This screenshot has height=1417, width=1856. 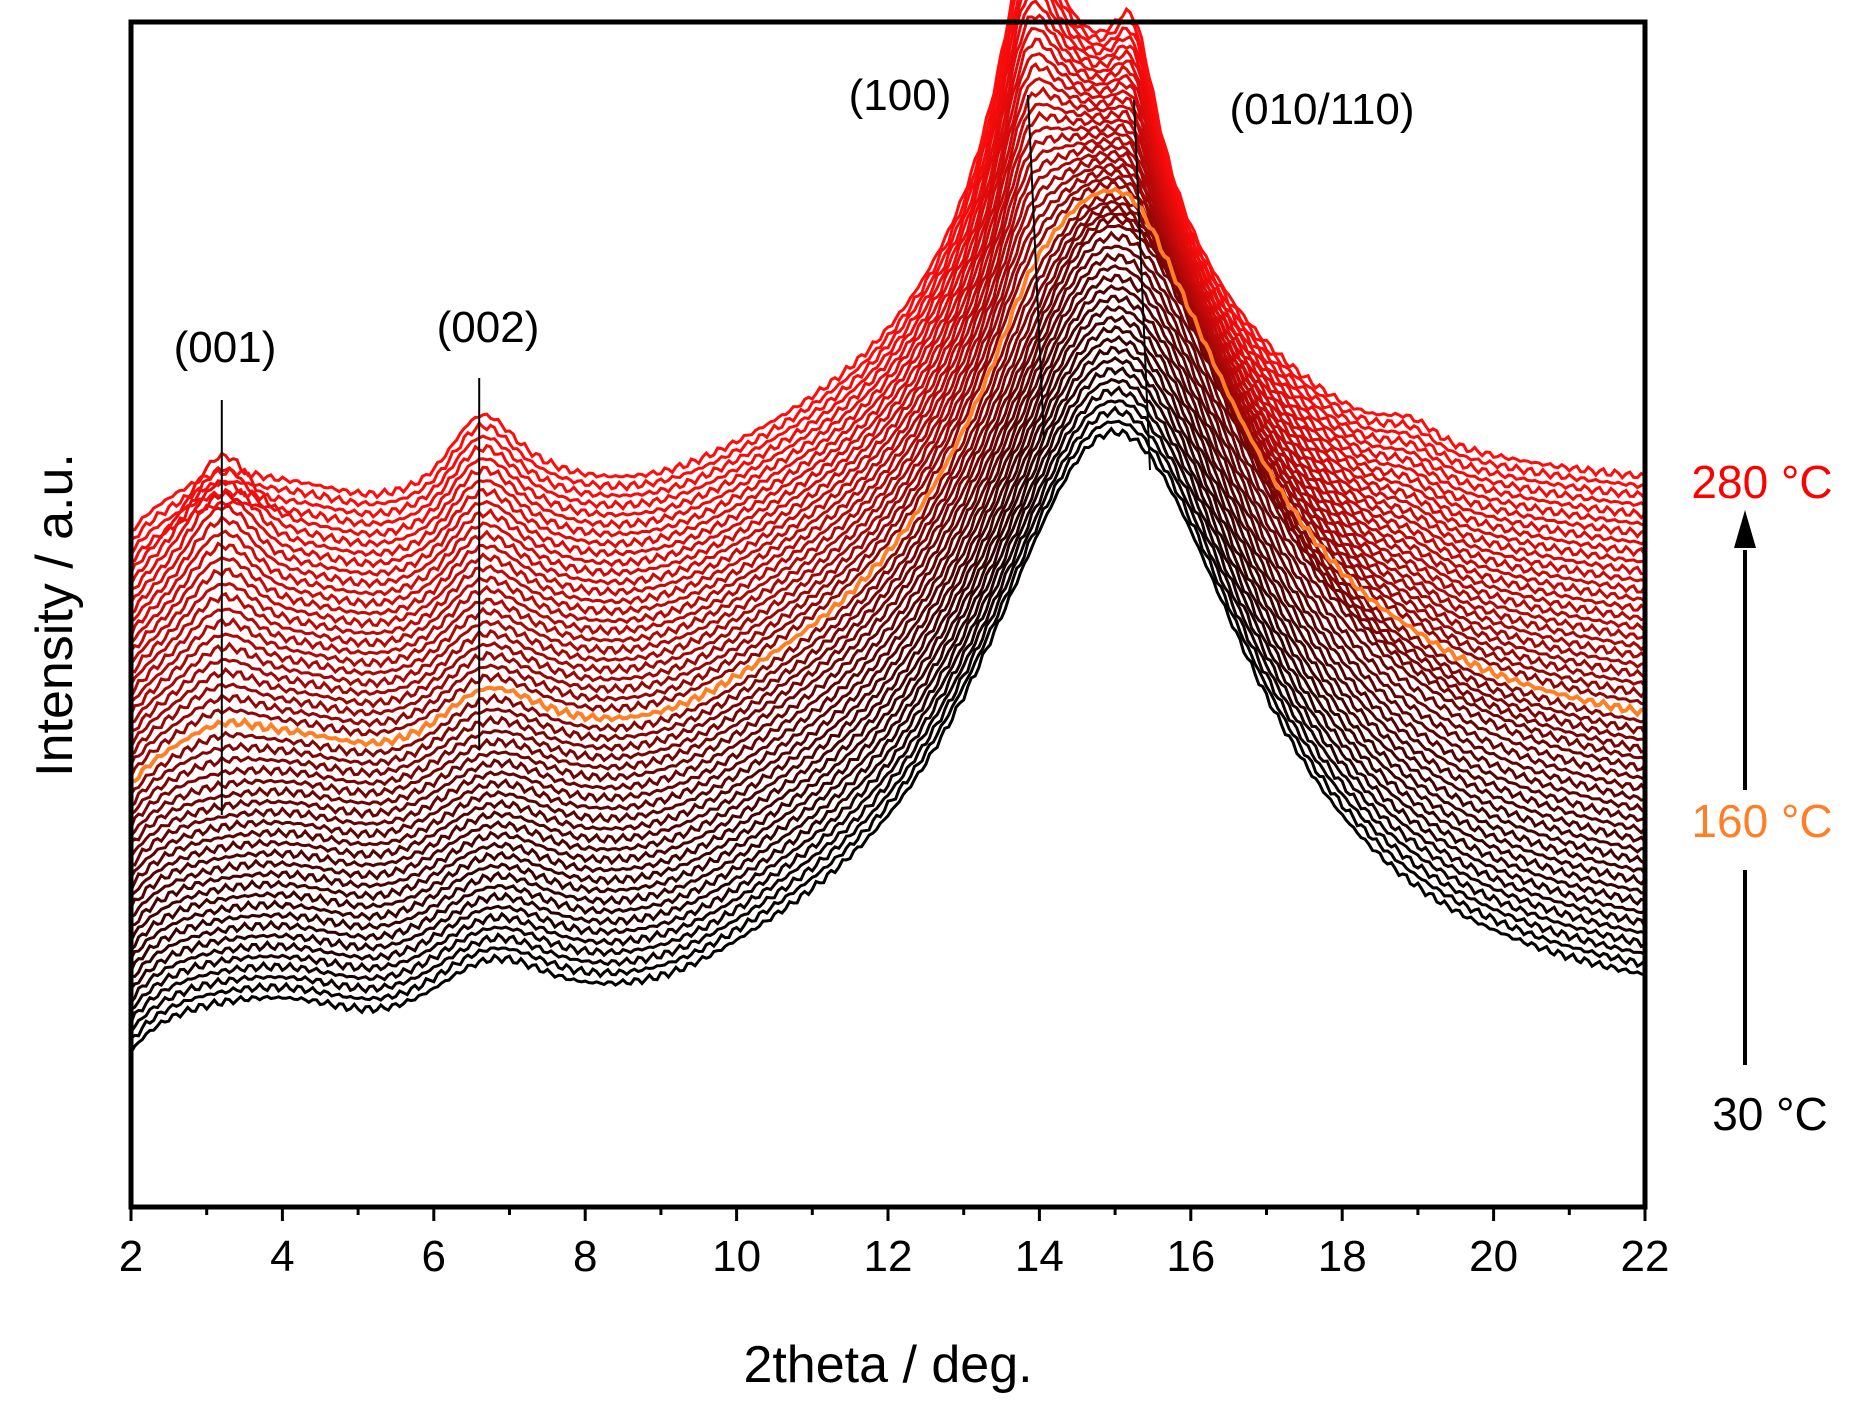 I want to click on y-axis-title: Intensity / a.u., so click(x=55, y=615).